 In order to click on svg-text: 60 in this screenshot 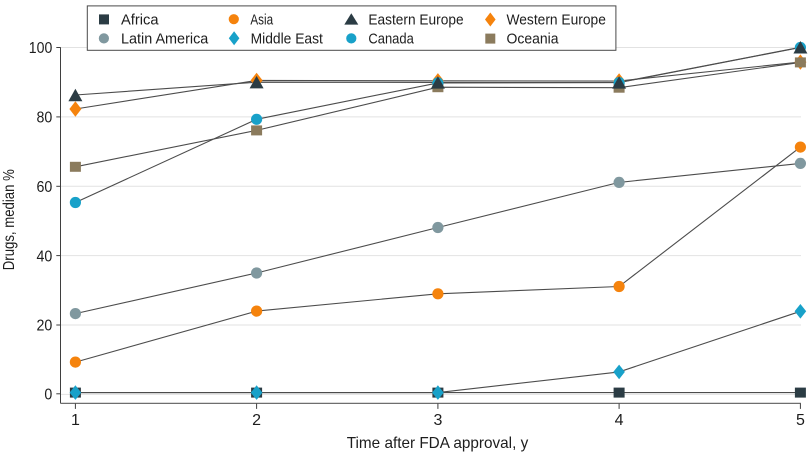, I will do `click(45, 187)`.